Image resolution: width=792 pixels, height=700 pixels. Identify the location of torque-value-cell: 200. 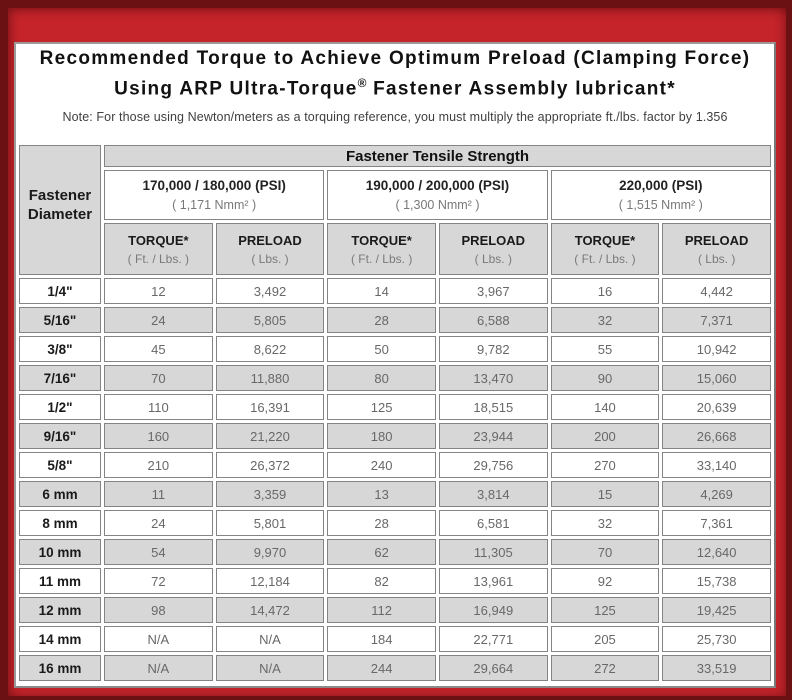
(605, 436).